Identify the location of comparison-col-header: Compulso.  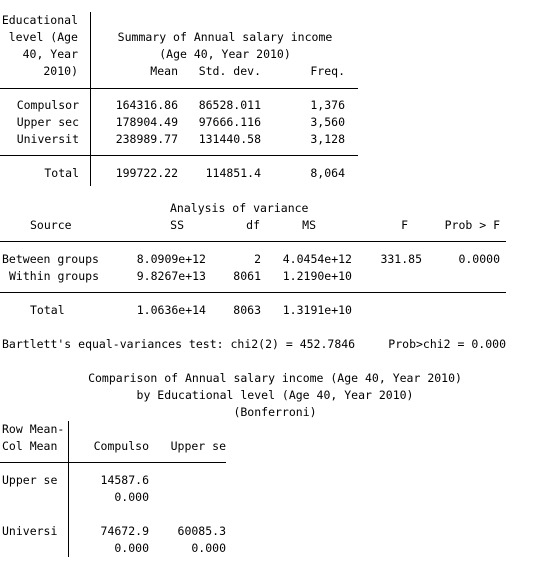
(121, 446).